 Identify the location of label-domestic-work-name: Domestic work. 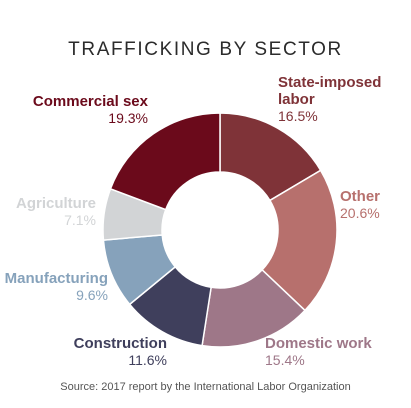
(318, 343).